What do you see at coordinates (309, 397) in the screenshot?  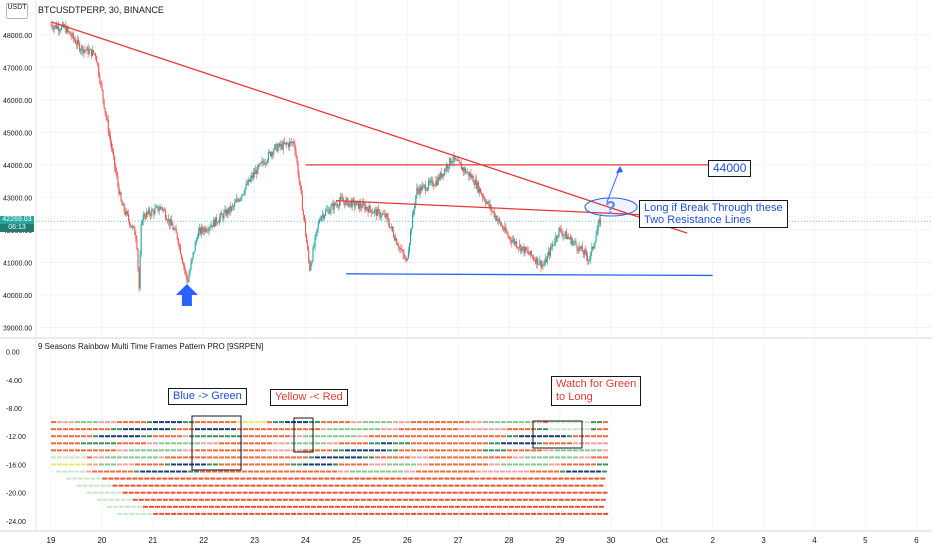 I see `yellow-red-annotation: Yellow -< Red` at bounding box center [309, 397].